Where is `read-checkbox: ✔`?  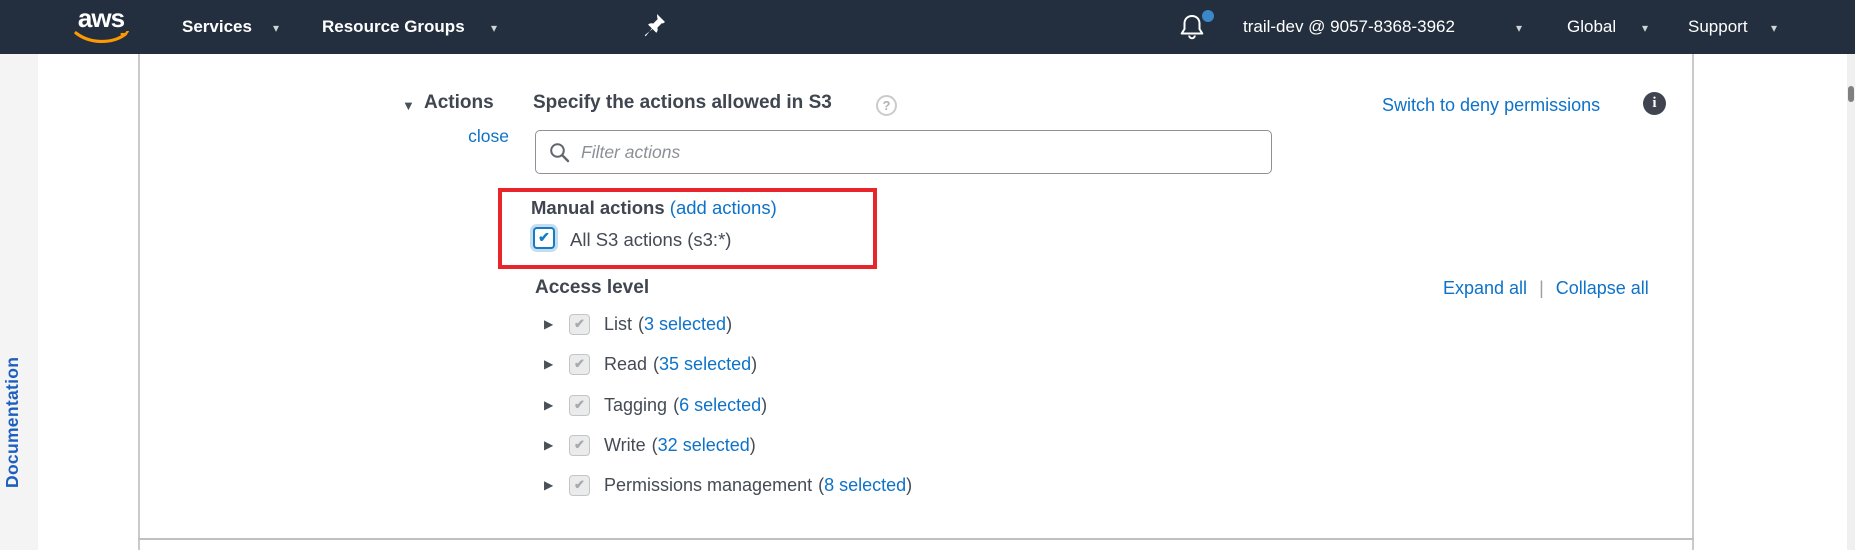
read-checkbox: ✔ is located at coordinates (579, 364).